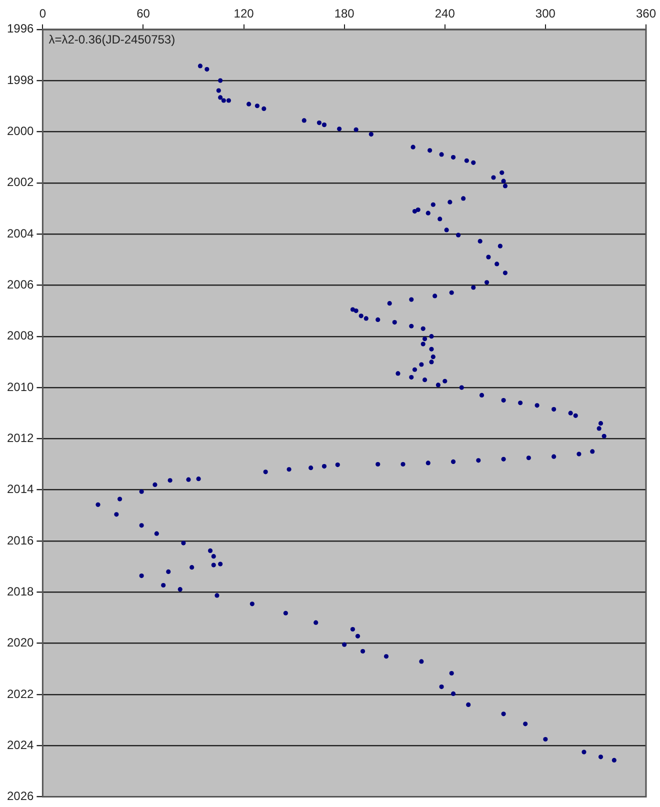 The image size is (660, 807). Describe the element at coordinates (20, 335) in the screenshot. I see `y-tick-label: 2008` at that location.